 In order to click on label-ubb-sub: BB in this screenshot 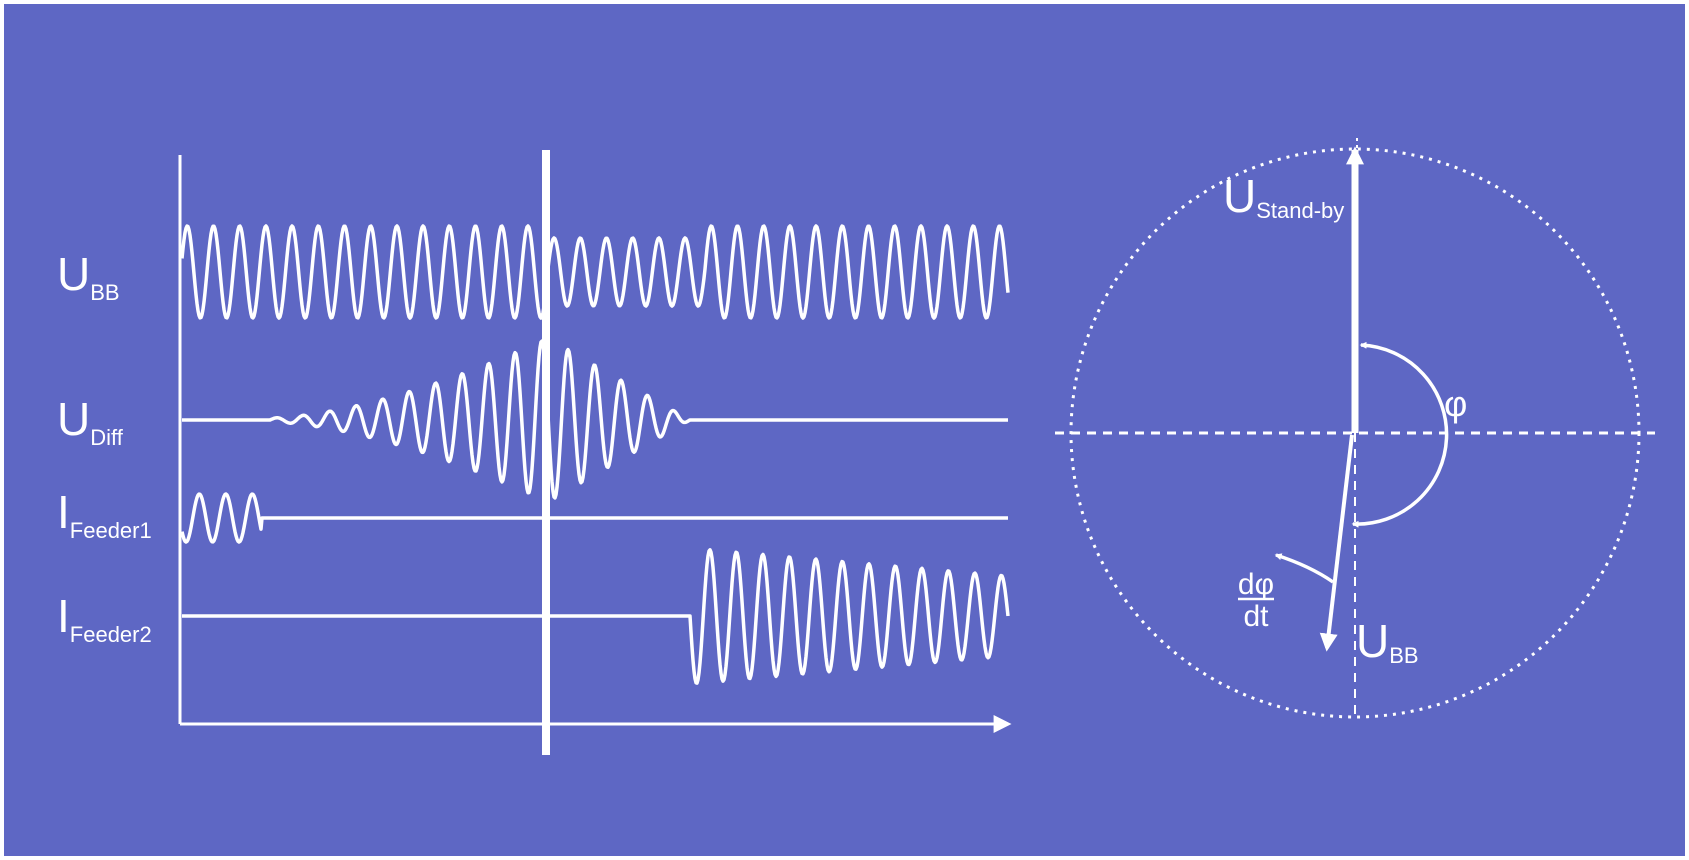, I will do `click(104, 292)`.